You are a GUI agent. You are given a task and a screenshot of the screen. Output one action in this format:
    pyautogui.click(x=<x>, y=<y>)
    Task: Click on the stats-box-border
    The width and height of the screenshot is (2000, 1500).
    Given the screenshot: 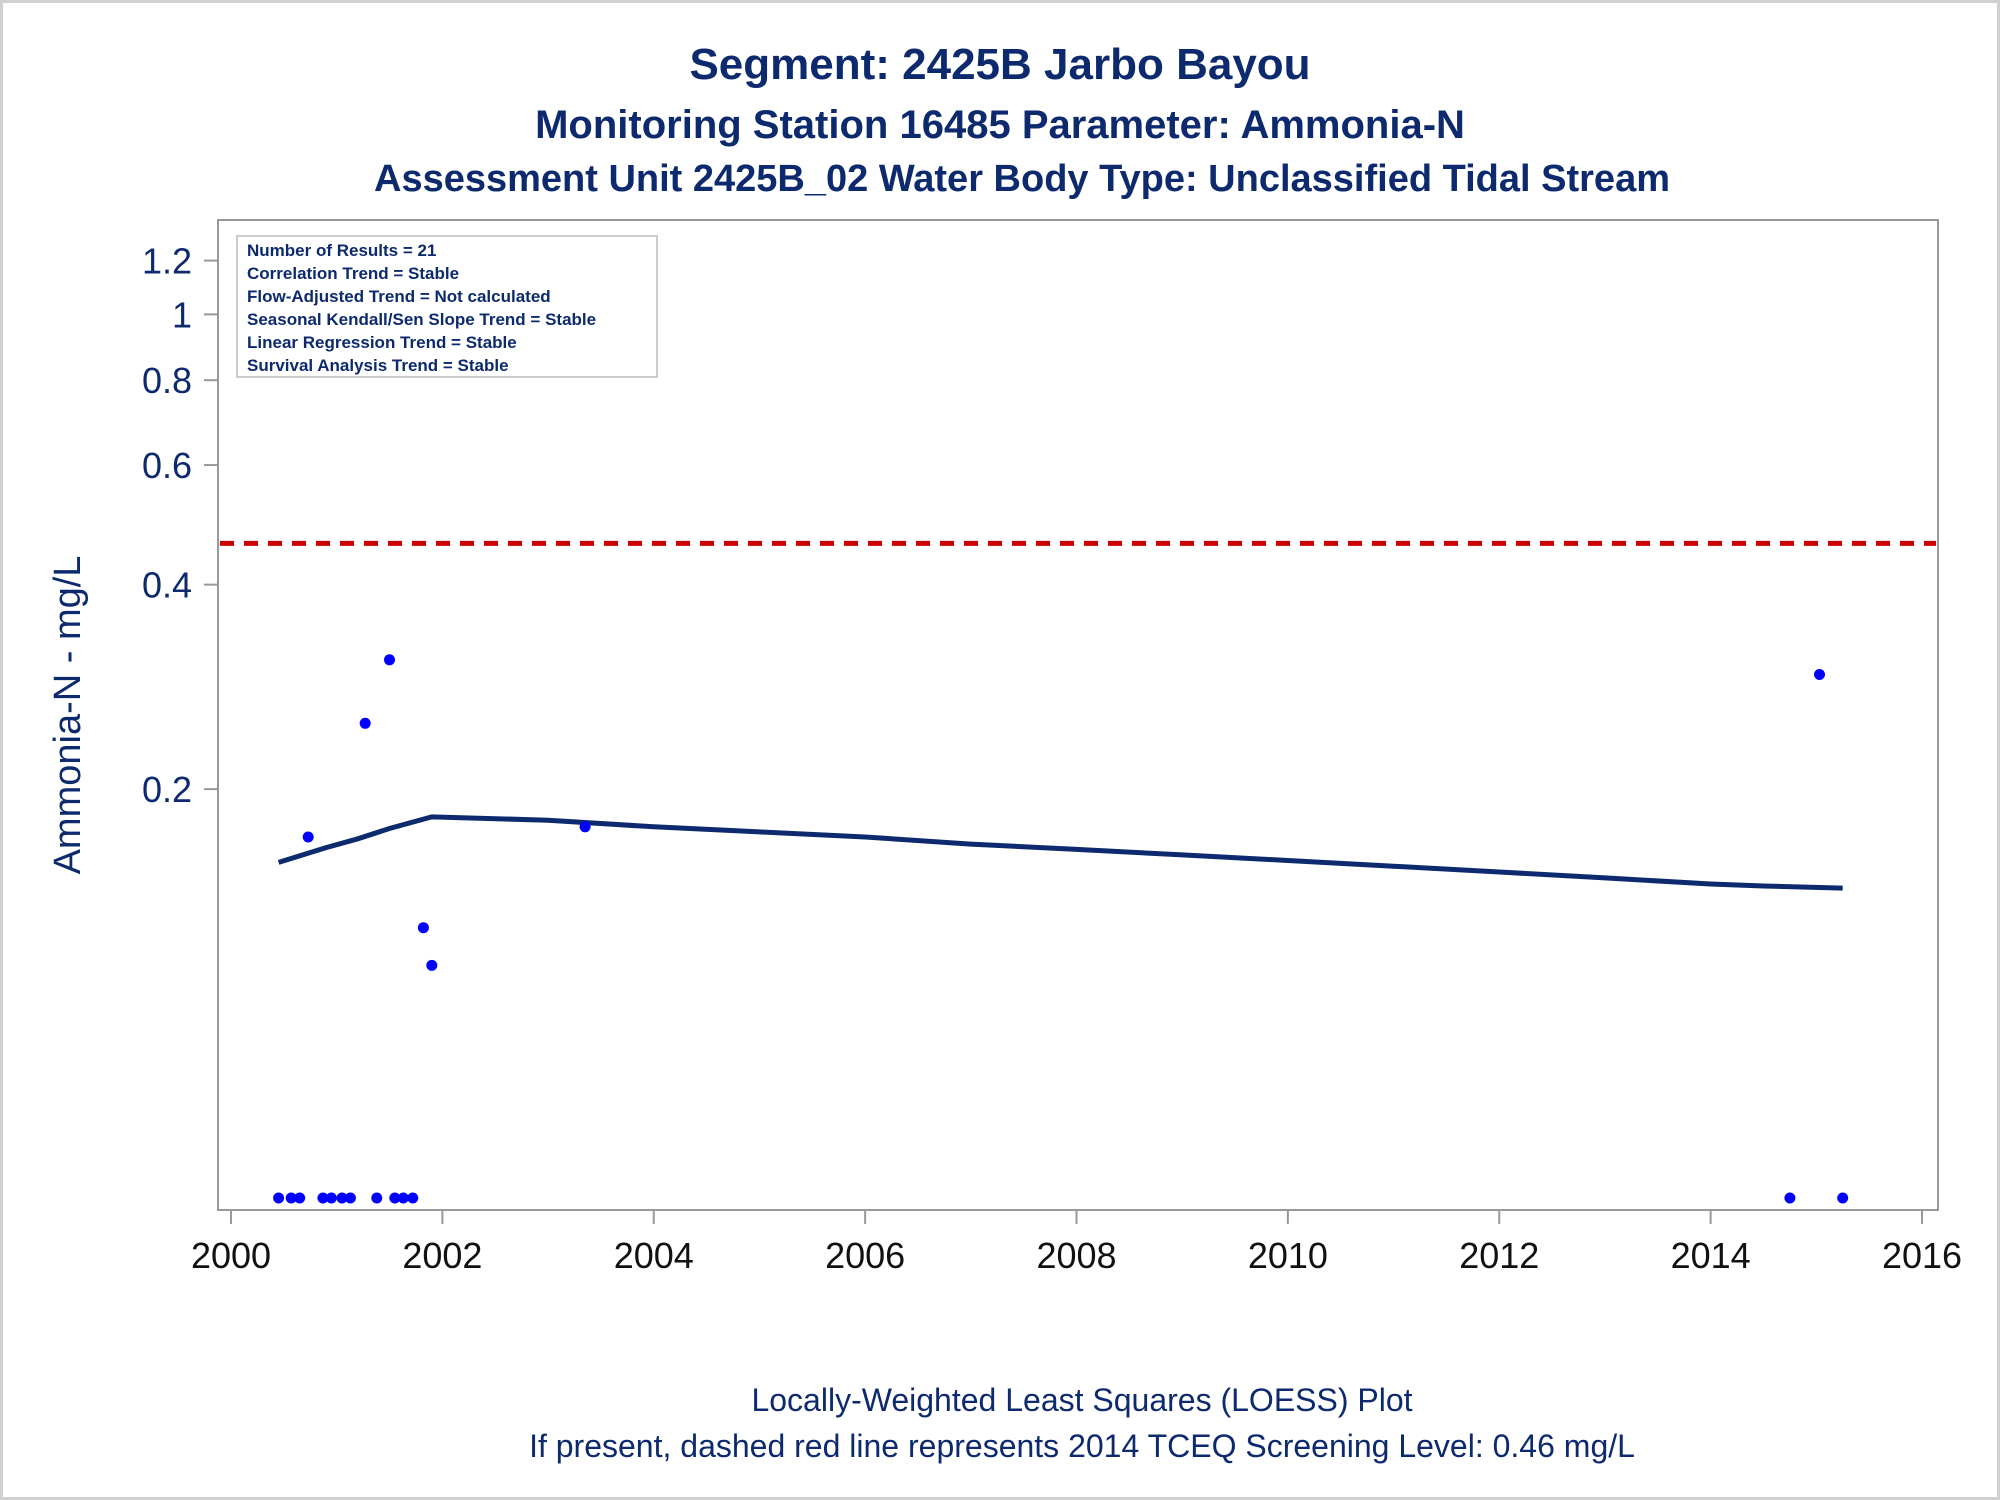 What is the action you would take?
    pyautogui.click(x=447, y=306)
    